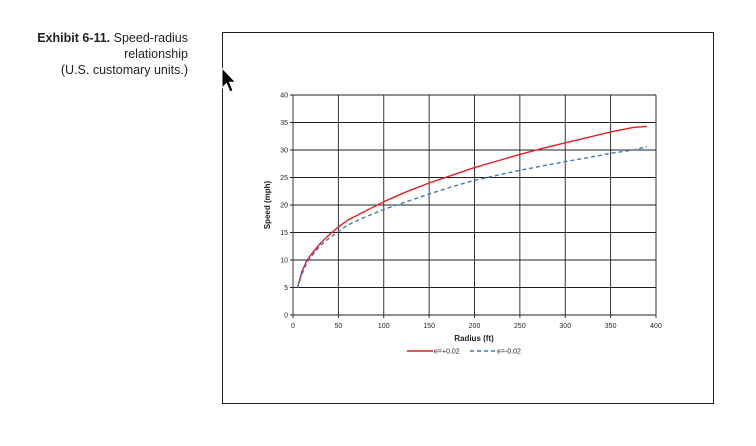 The image size is (756, 446). Describe the element at coordinates (656, 326) in the screenshot. I see `x-tick-label: 400` at that location.